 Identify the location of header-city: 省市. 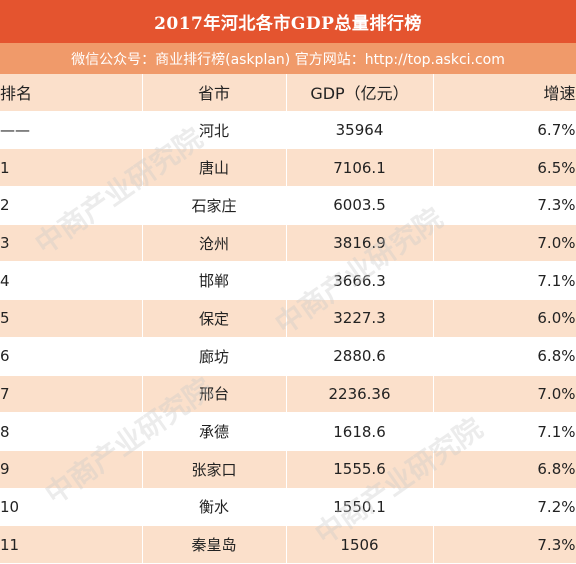
(214, 93).